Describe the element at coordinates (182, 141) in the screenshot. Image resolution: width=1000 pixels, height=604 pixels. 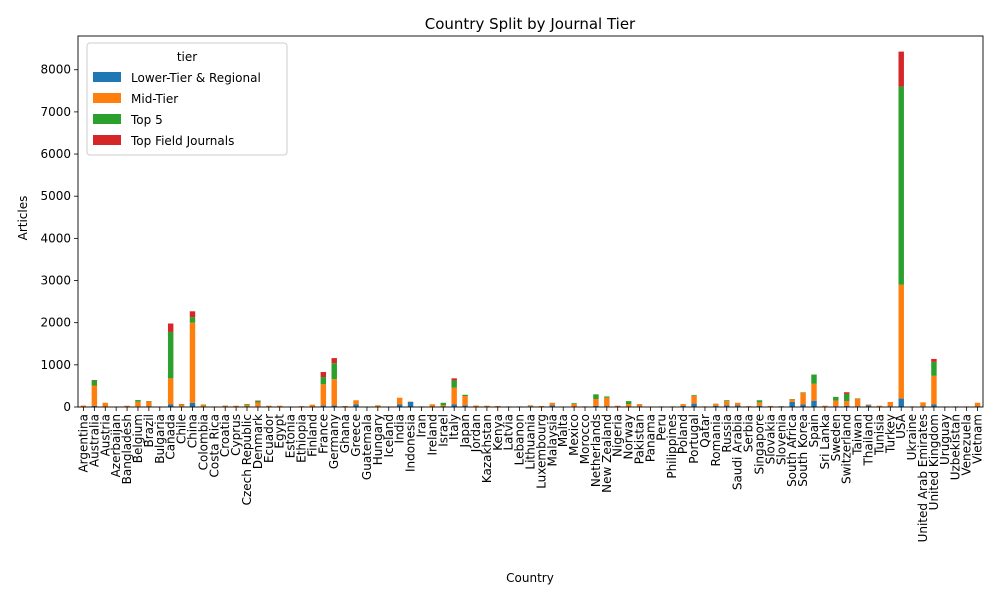
I see `legend-entry-label: Top Field Journals` at that location.